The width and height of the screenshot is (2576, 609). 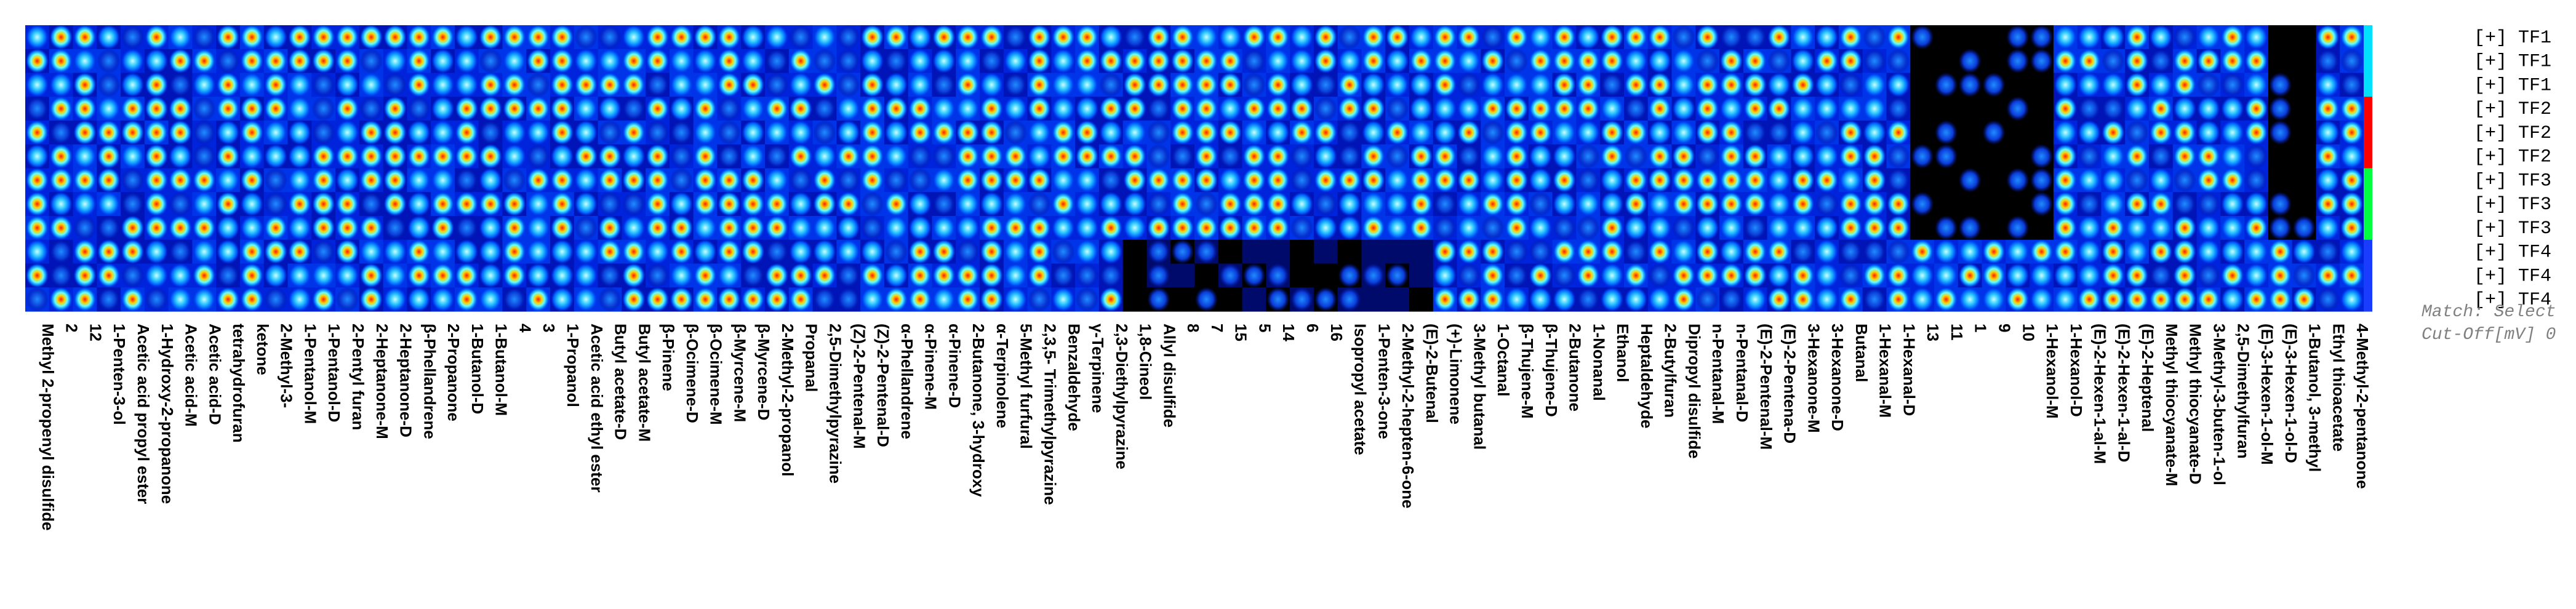 What do you see at coordinates (2219, 404) in the screenshot?
I see `column-label: 3-Methyl-3-buten-1-ol` at bounding box center [2219, 404].